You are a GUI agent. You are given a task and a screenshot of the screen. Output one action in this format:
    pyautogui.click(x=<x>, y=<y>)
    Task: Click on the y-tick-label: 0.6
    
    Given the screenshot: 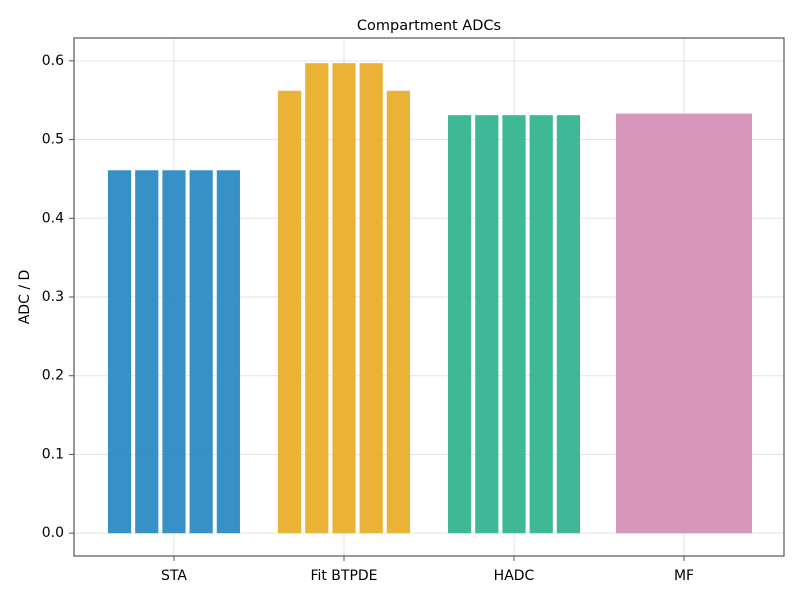 What is the action you would take?
    pyautogui.click(x=53, y=61)
    